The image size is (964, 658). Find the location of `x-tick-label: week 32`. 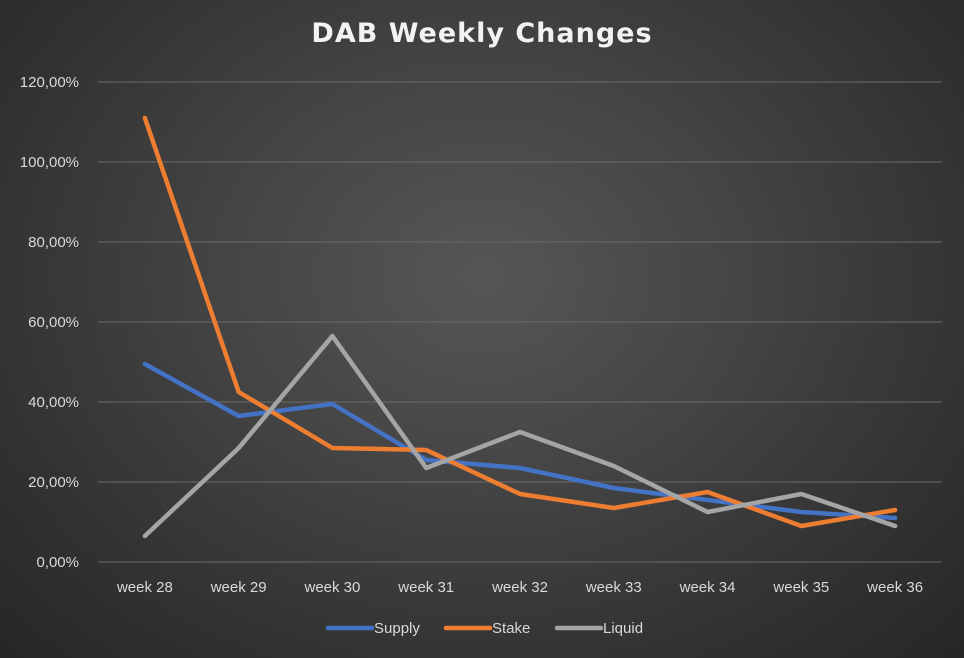

x-tick-label: week 32 is located at coordinates (519, 587).